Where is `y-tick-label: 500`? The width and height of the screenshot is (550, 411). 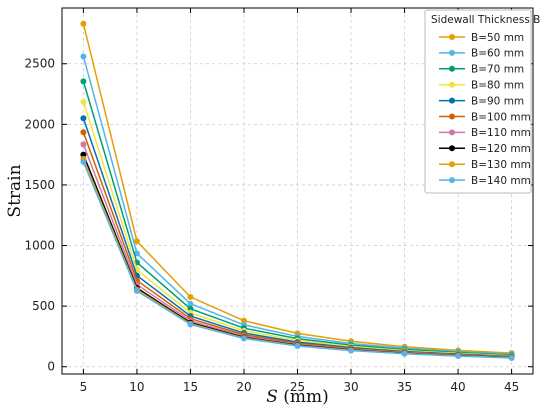 y-tick-label: 500 is located at coordinates (43, 306).